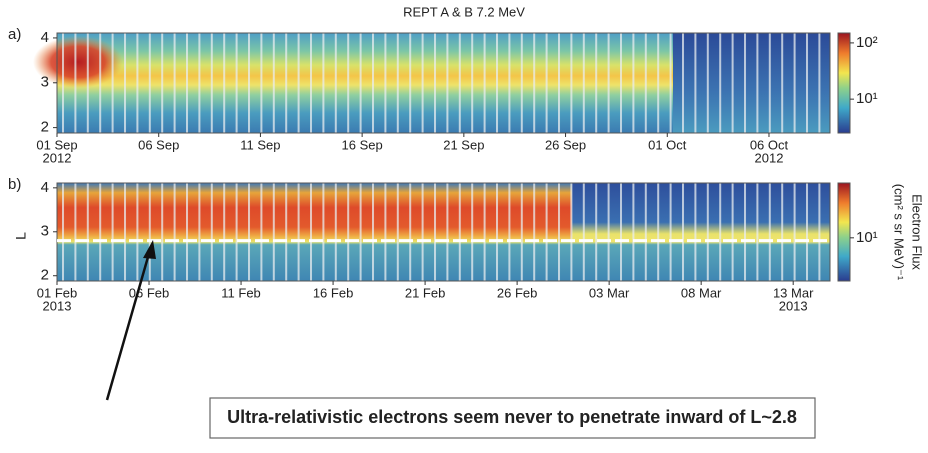 Image resolution: width=928 pixels, height=453 pixels. I want to click on annotation-box, so click(512, 418).